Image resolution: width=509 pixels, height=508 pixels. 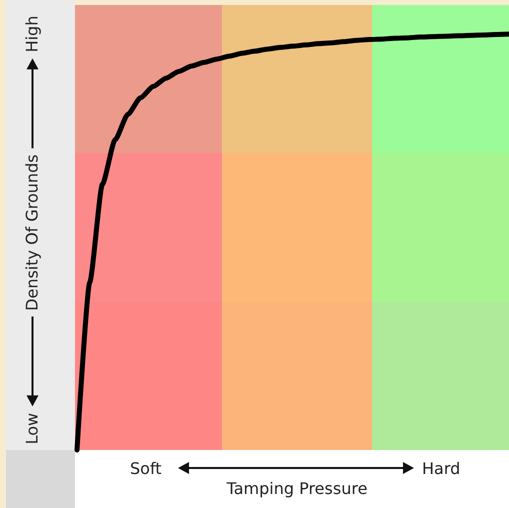 What do you see at coordinates (441, 468) in the screenshot?
I see `text: Hard` at bounding box center [441, 468].